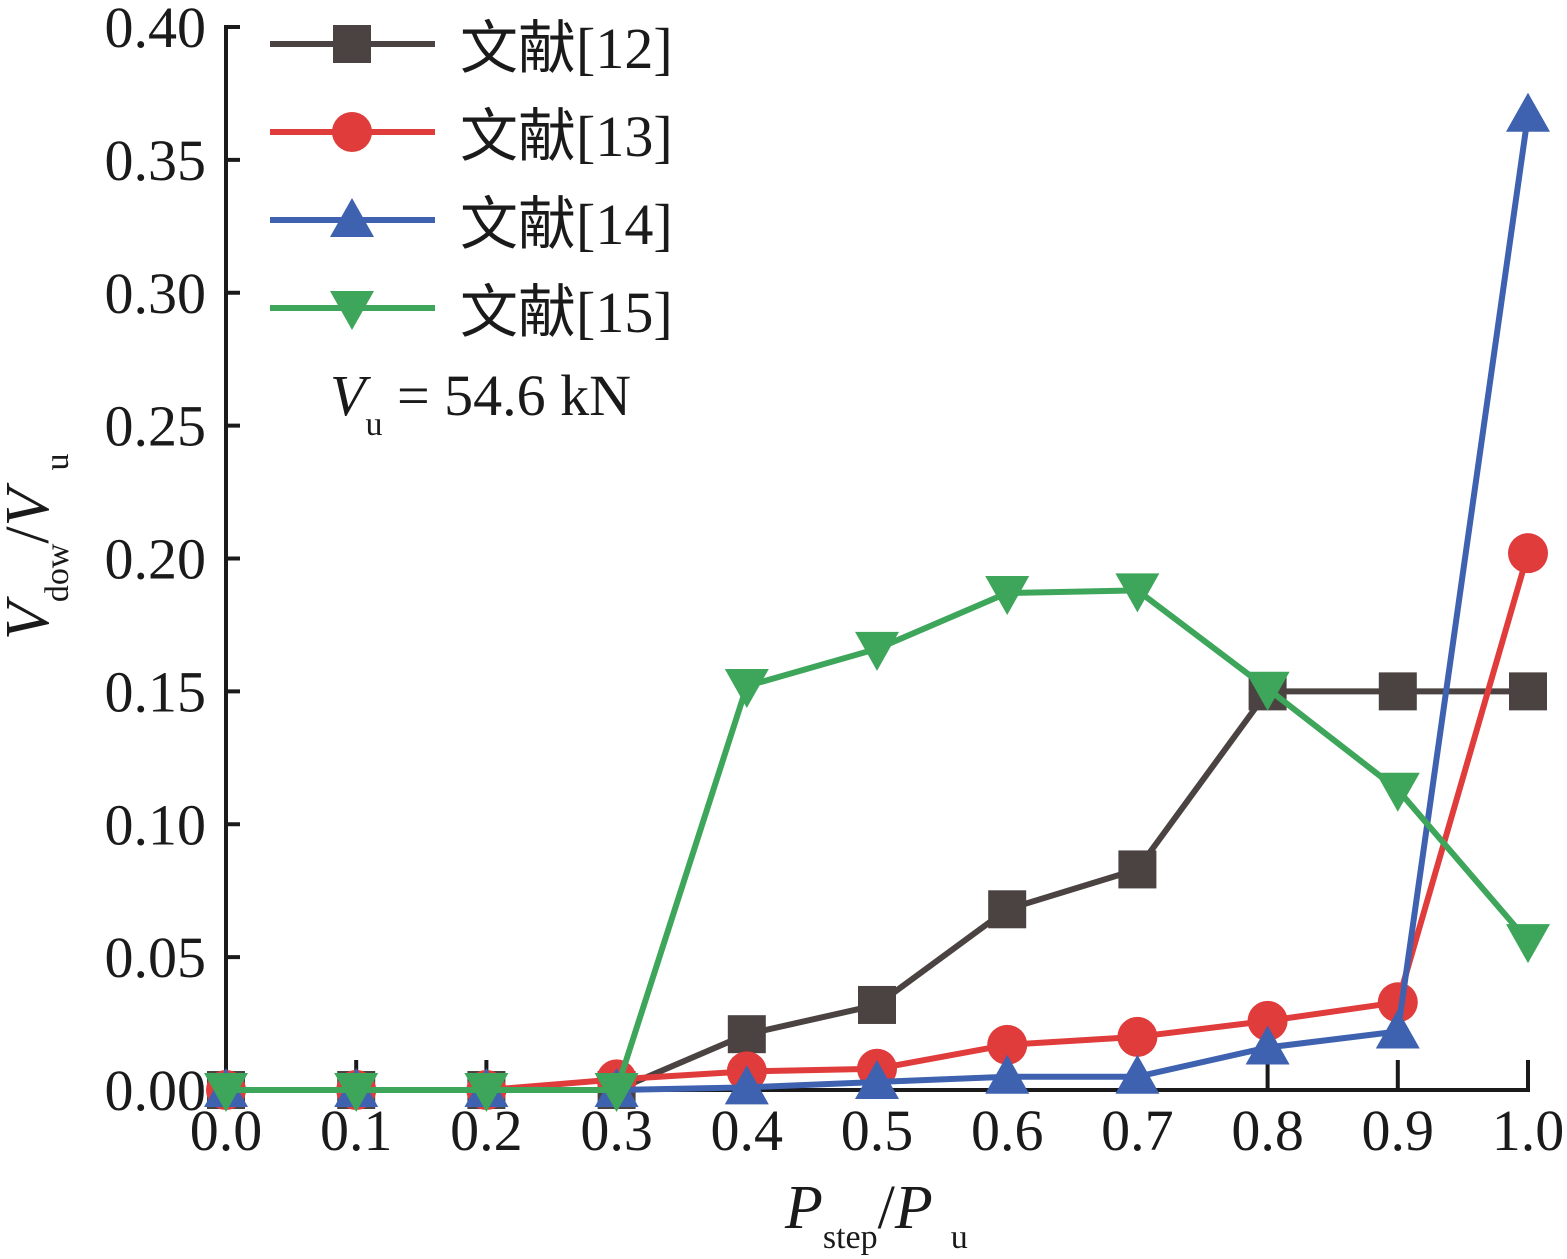 The height and width of the screenshot is (1259, 1567). I want to click on legend-item: 文献[14], so click(471, 224).